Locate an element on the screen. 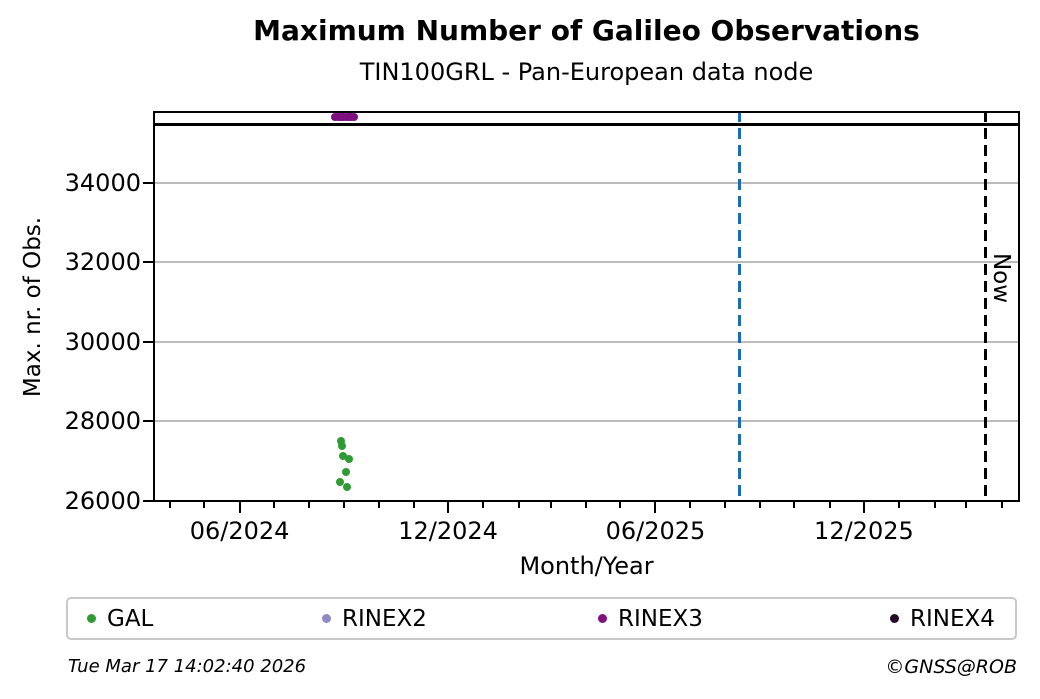 Image resolution: width=1040 pixels, height=699 pixels. legend-item-rinex2: RINEX2 is located at coordinates (374, 618).